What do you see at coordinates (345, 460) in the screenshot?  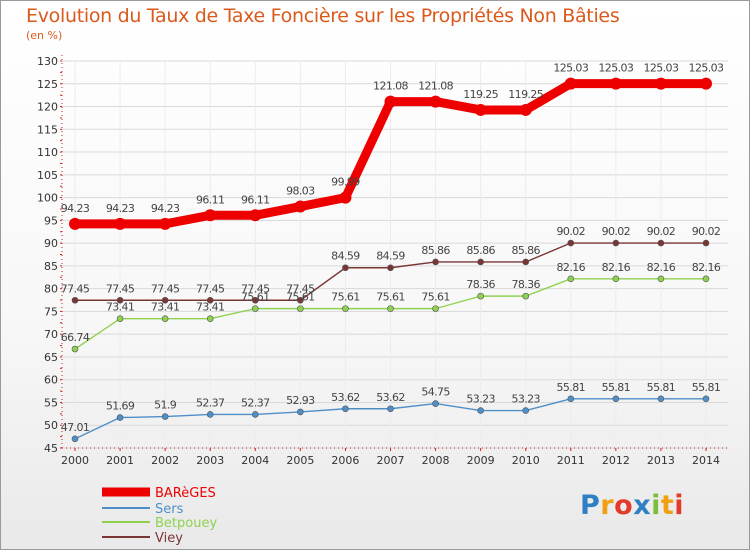 I see `x-tick-label: 2006` at bounding box center [345, 460].